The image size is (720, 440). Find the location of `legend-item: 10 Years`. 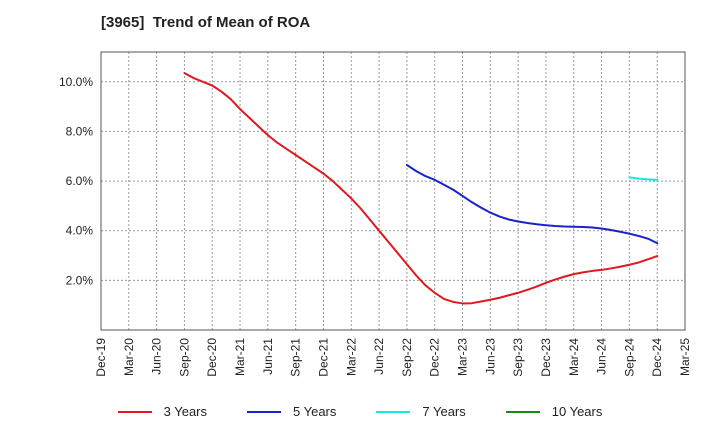

legend-item: 10 Years is located at coordinates (554, 411).